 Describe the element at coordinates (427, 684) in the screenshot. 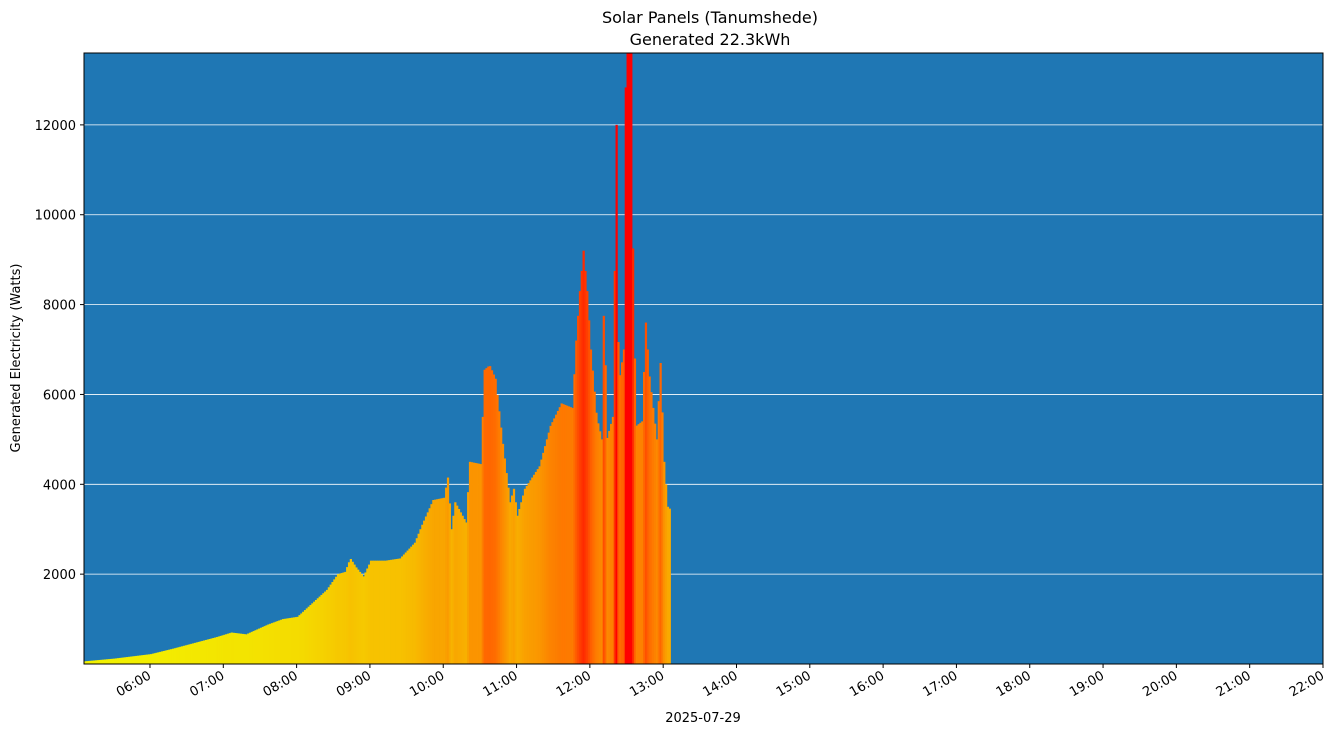

I see `x-tick-label: 10:00` at that location.